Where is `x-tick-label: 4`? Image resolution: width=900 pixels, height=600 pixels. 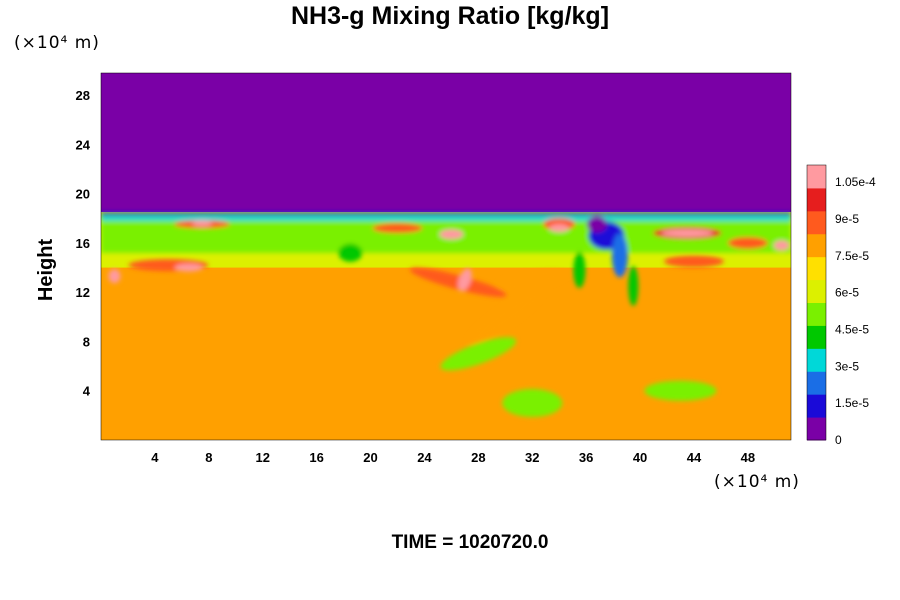
x-tick-label: 4 is located at coordinates (155, 457).